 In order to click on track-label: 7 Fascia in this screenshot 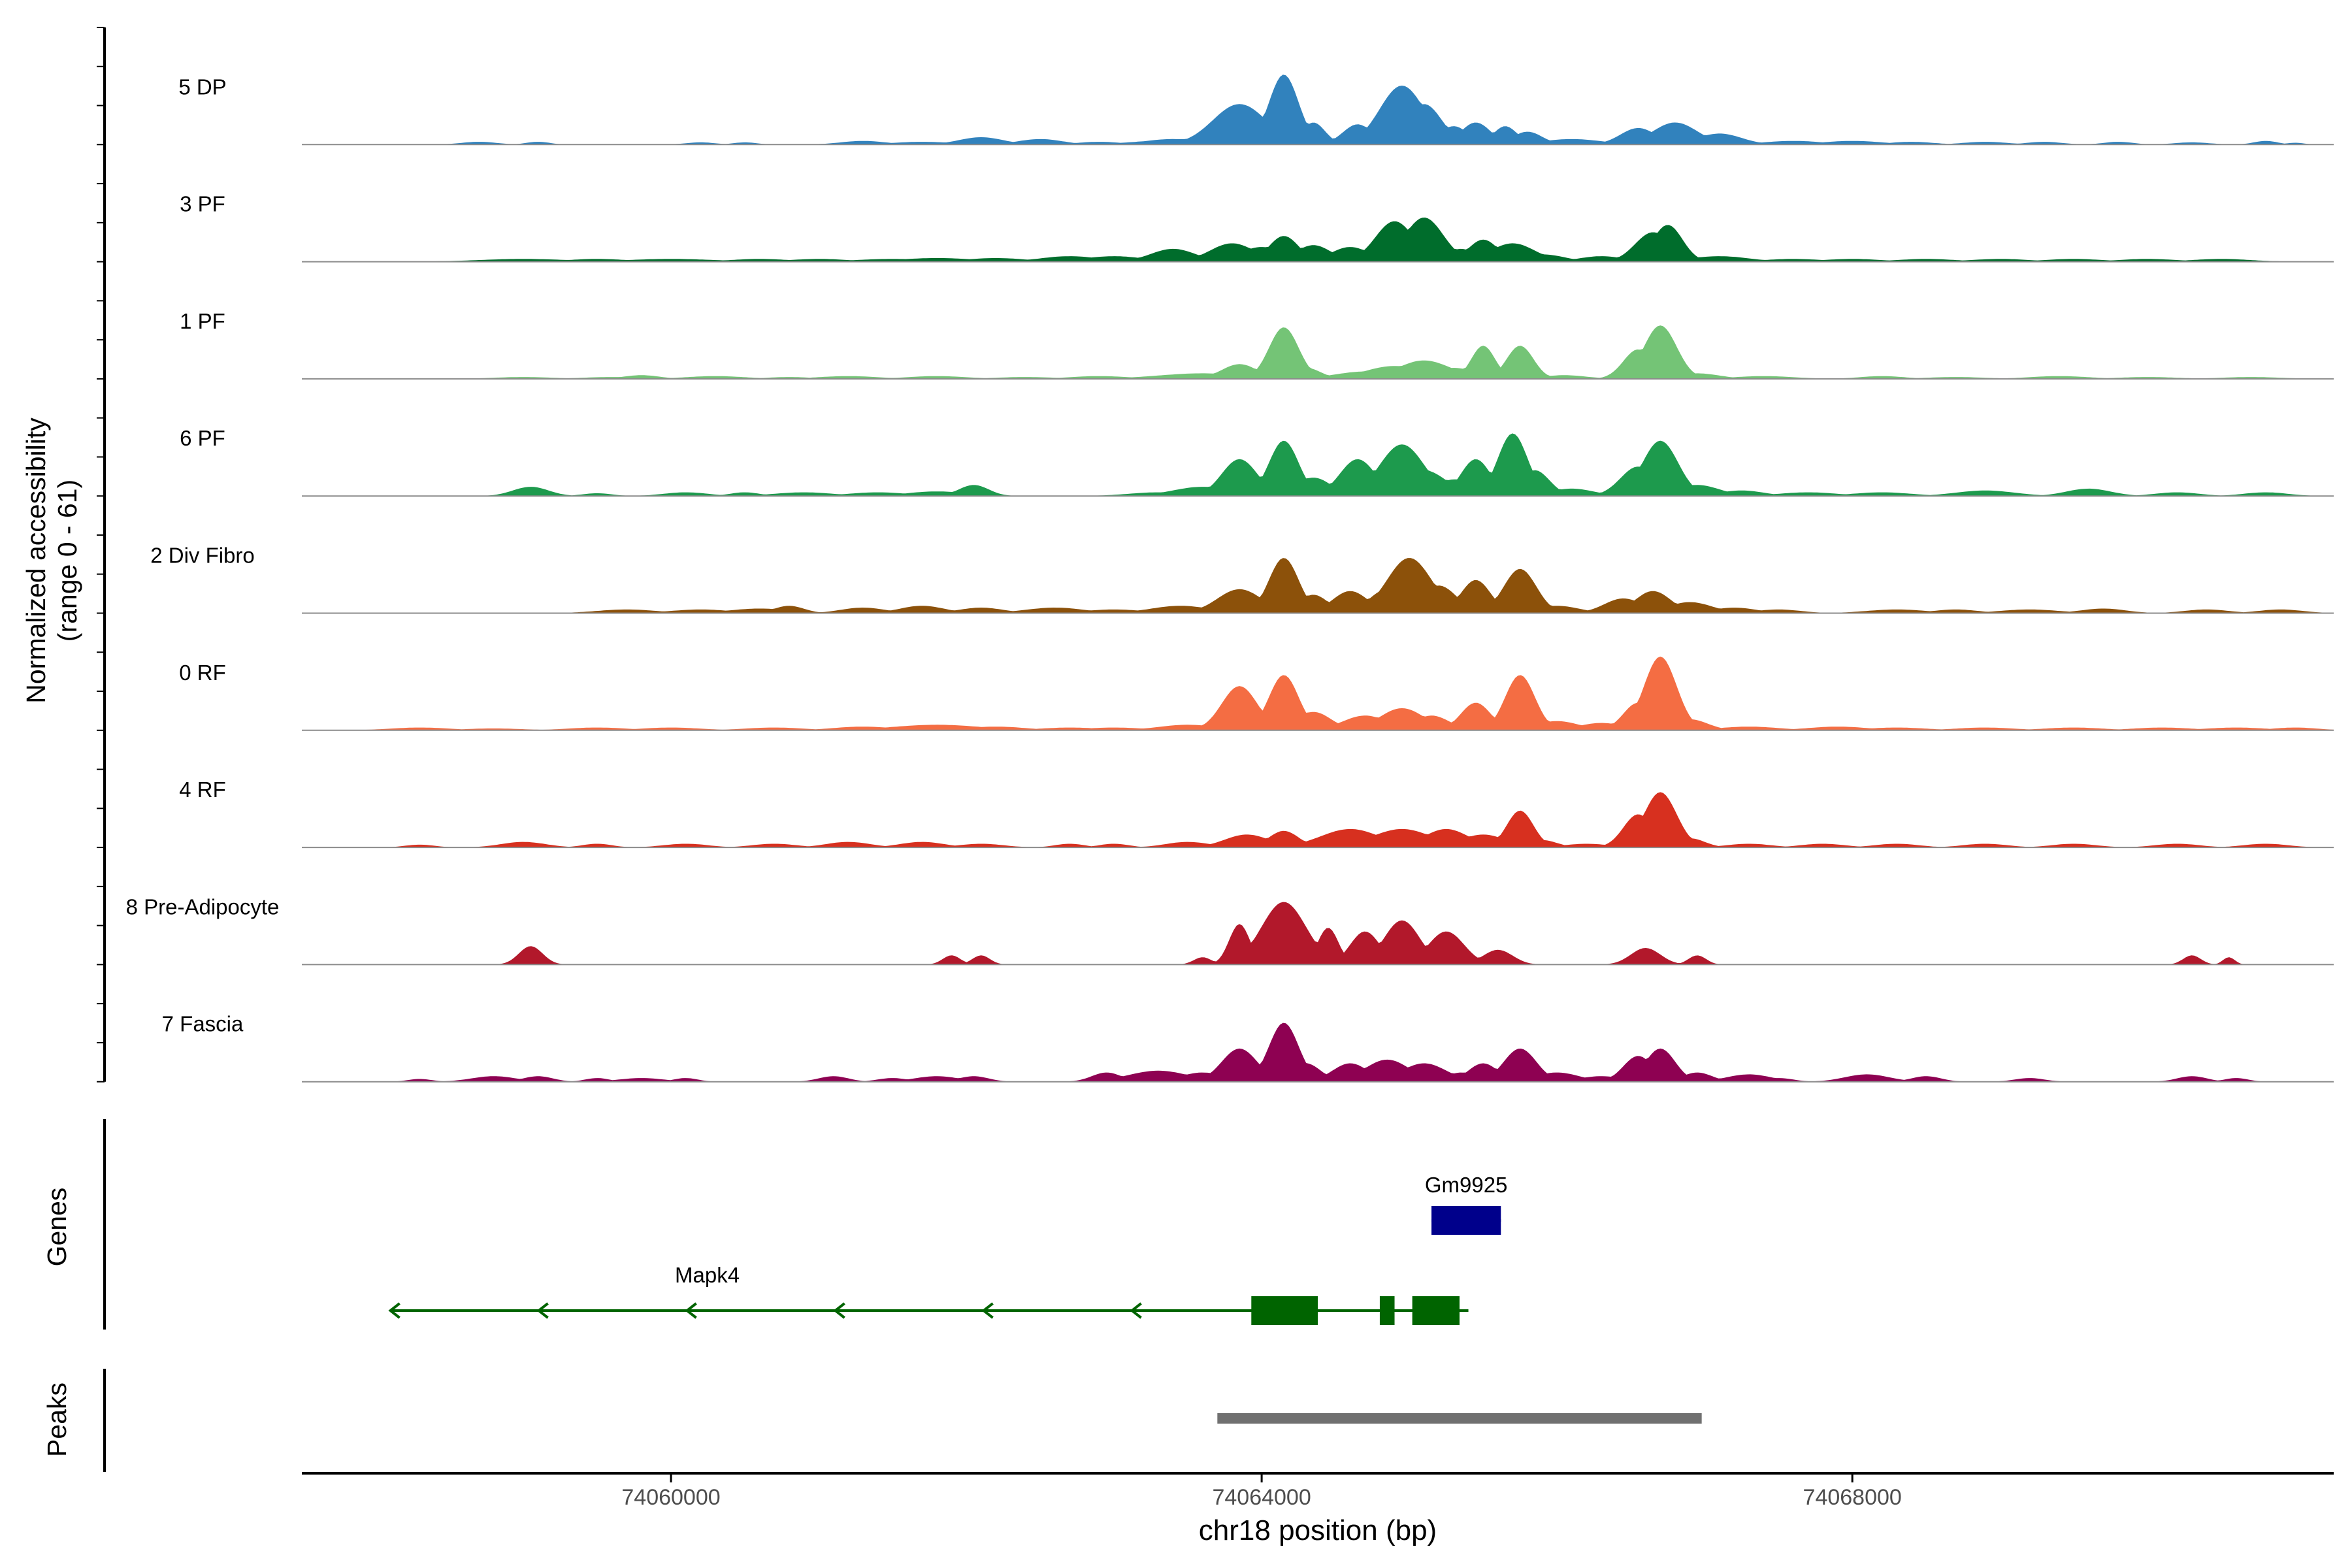, I will do `click(203, 1024)`.